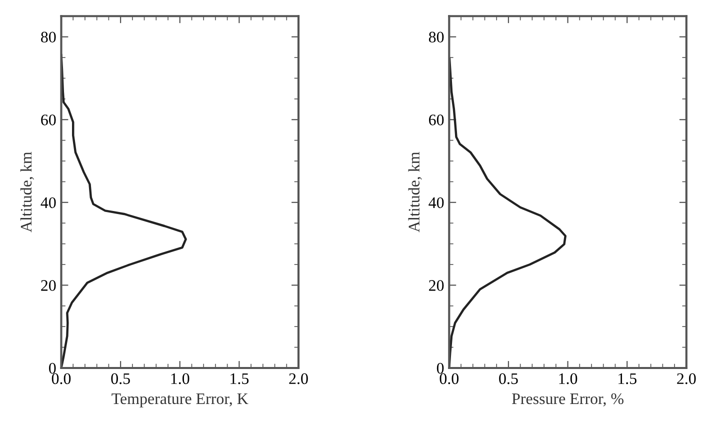  Describe the element at coordinates (180, 401) in the screenshot. I see `x-axis-title: Temperature Error, K` at that location.